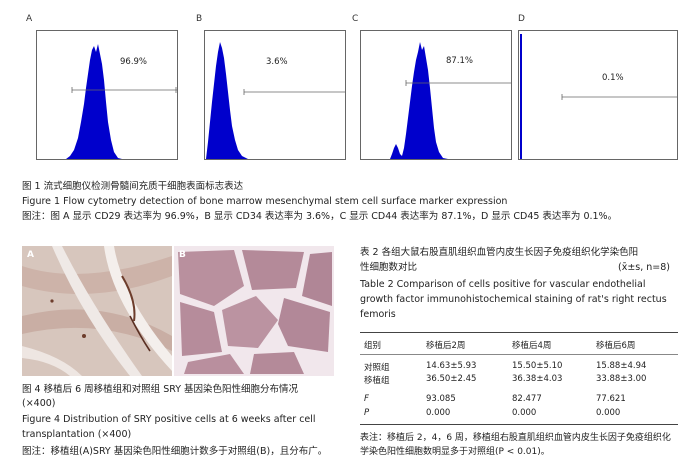  I want to click on figure4-caption-cn-1: 图 4 移植后 6 周移植组和对照组 SRY 基因染色阳性细胞分布情况, so click(160, 389).